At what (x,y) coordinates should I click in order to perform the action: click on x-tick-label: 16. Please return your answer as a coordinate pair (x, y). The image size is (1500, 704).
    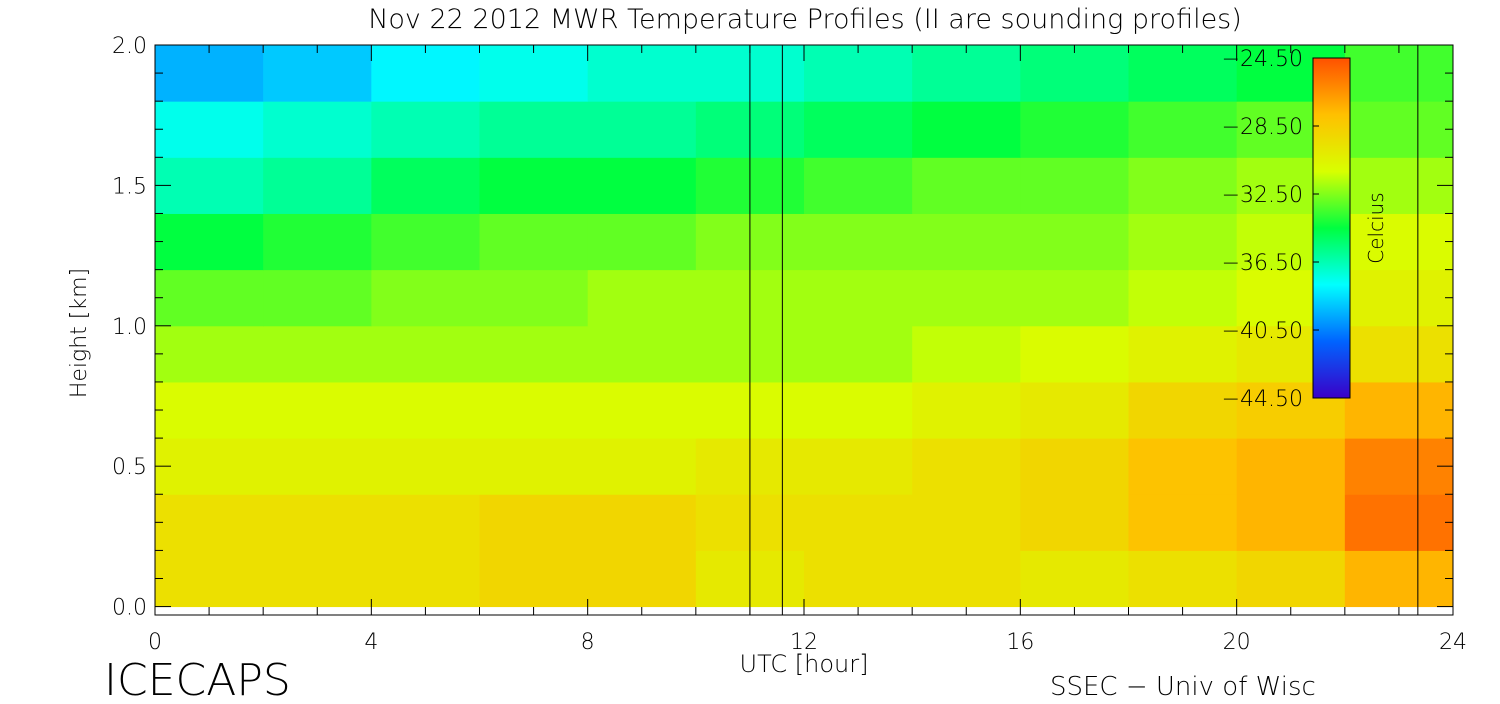
    Looking at the image, I should click on (1020, 642).